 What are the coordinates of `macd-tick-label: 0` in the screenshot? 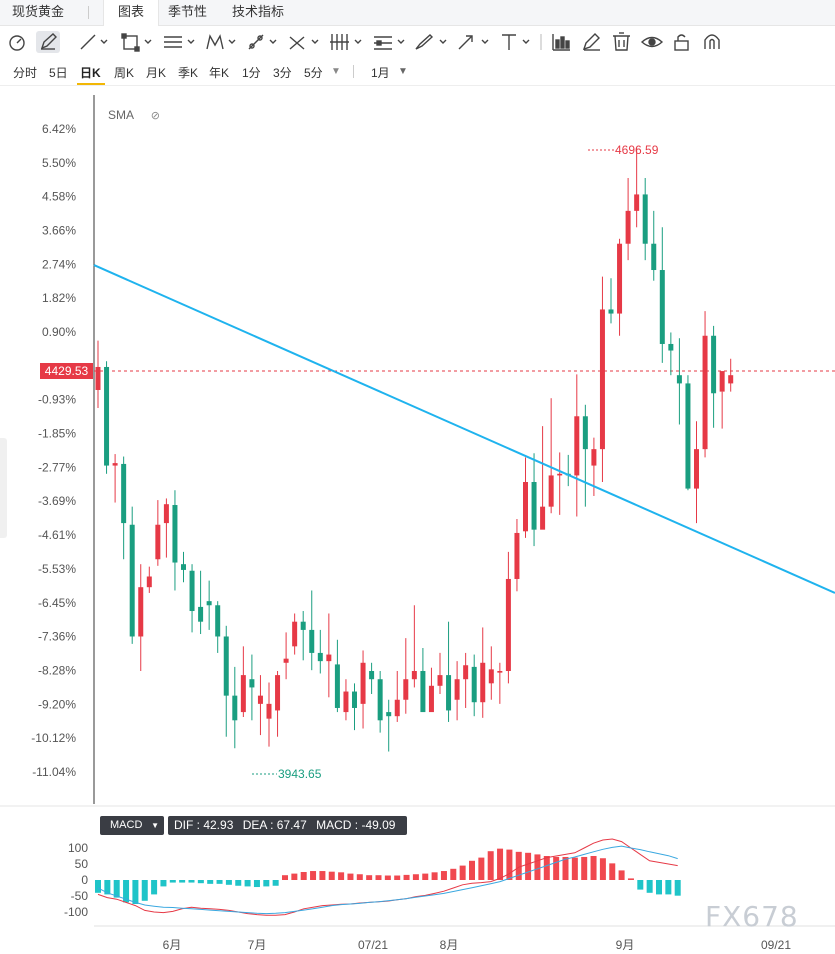 It's located at (84, 880).